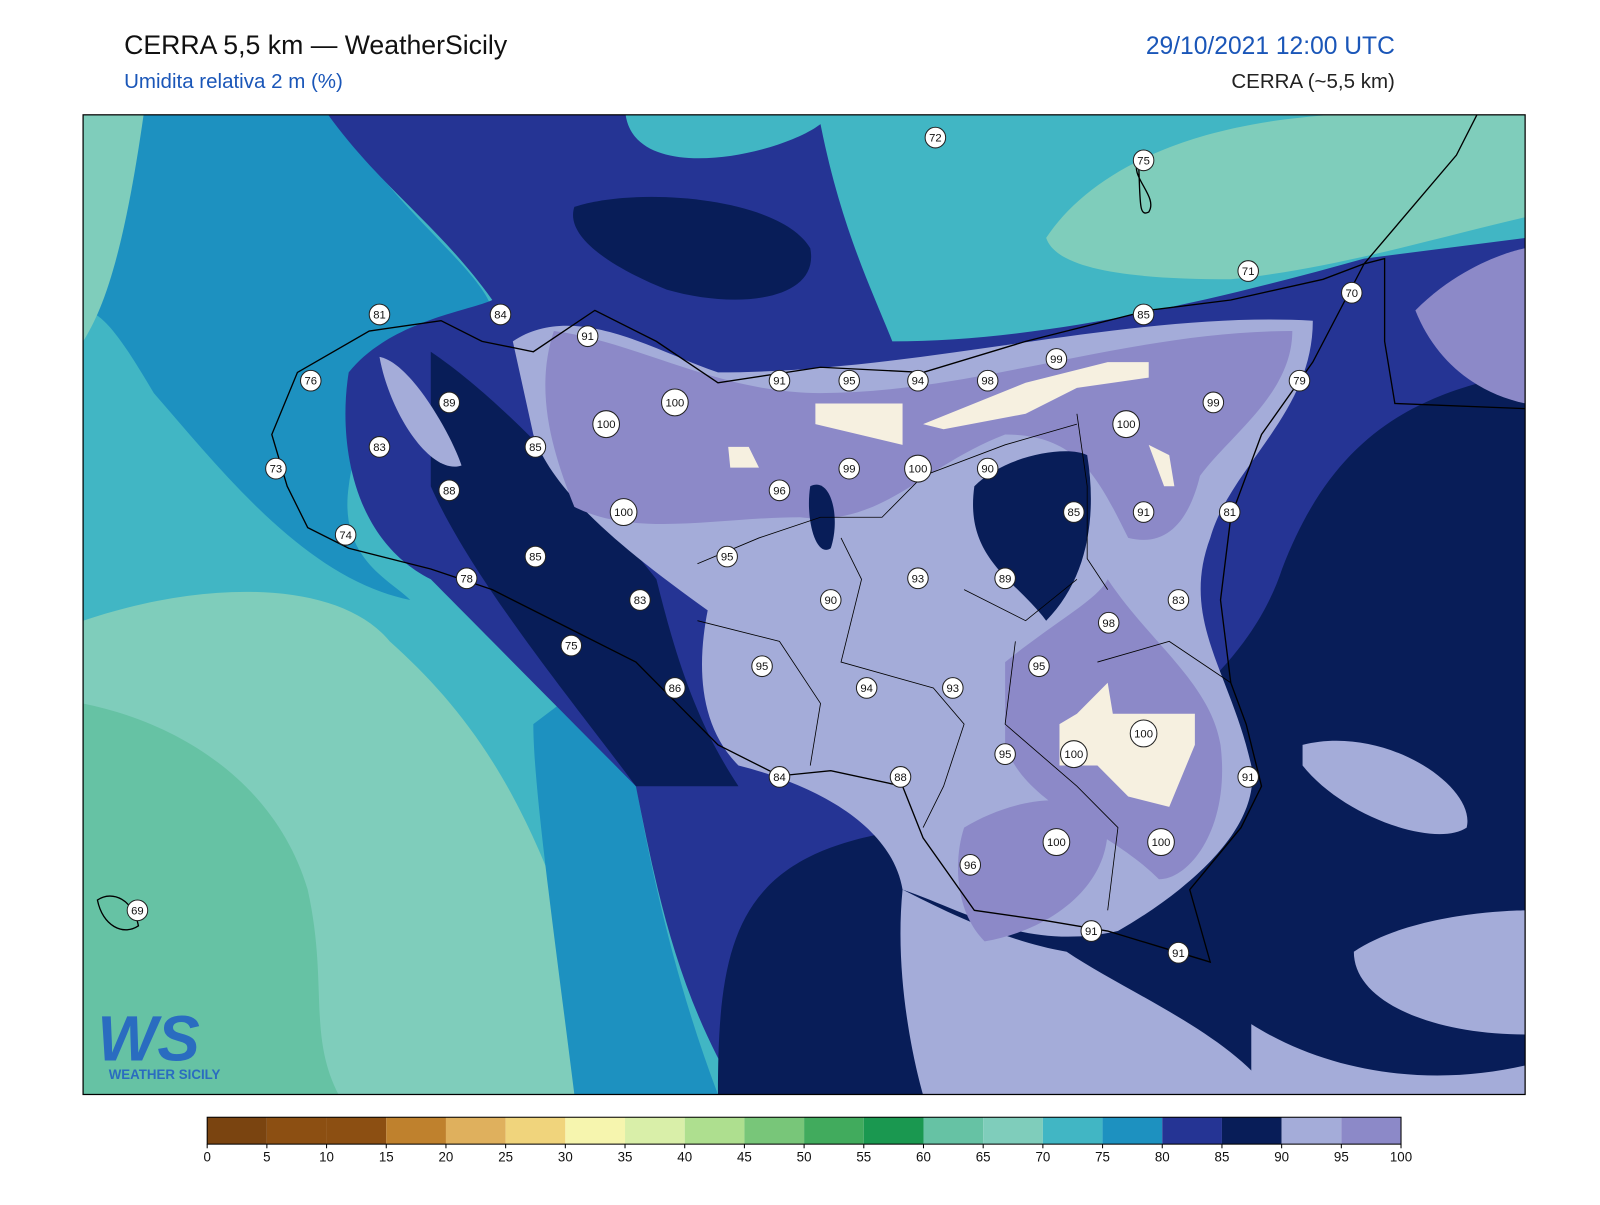 The height and width of the screenshot is (1205, 1600). What do you see at coordinates (684, 1157) in the screenshot?
I see `colorbar-tick-label: 40` at bounding box center [684, 1157].